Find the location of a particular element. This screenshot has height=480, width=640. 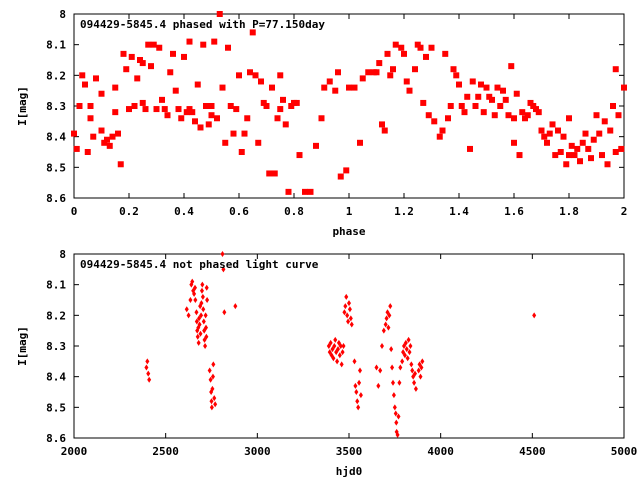

y-axis-label: I[mag] is located at coordinates (22, 106).